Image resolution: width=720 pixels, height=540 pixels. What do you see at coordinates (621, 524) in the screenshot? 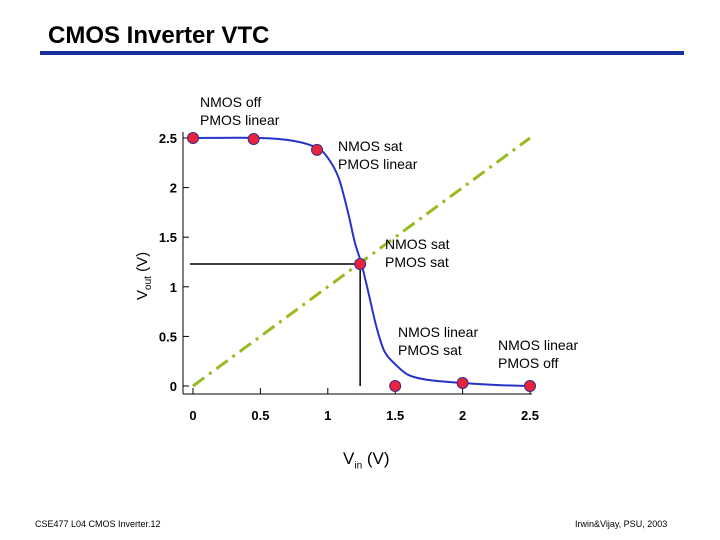
I see `footer-right: Irwin&Vijay, PSU, 2003` at bounding box center [621, 524].